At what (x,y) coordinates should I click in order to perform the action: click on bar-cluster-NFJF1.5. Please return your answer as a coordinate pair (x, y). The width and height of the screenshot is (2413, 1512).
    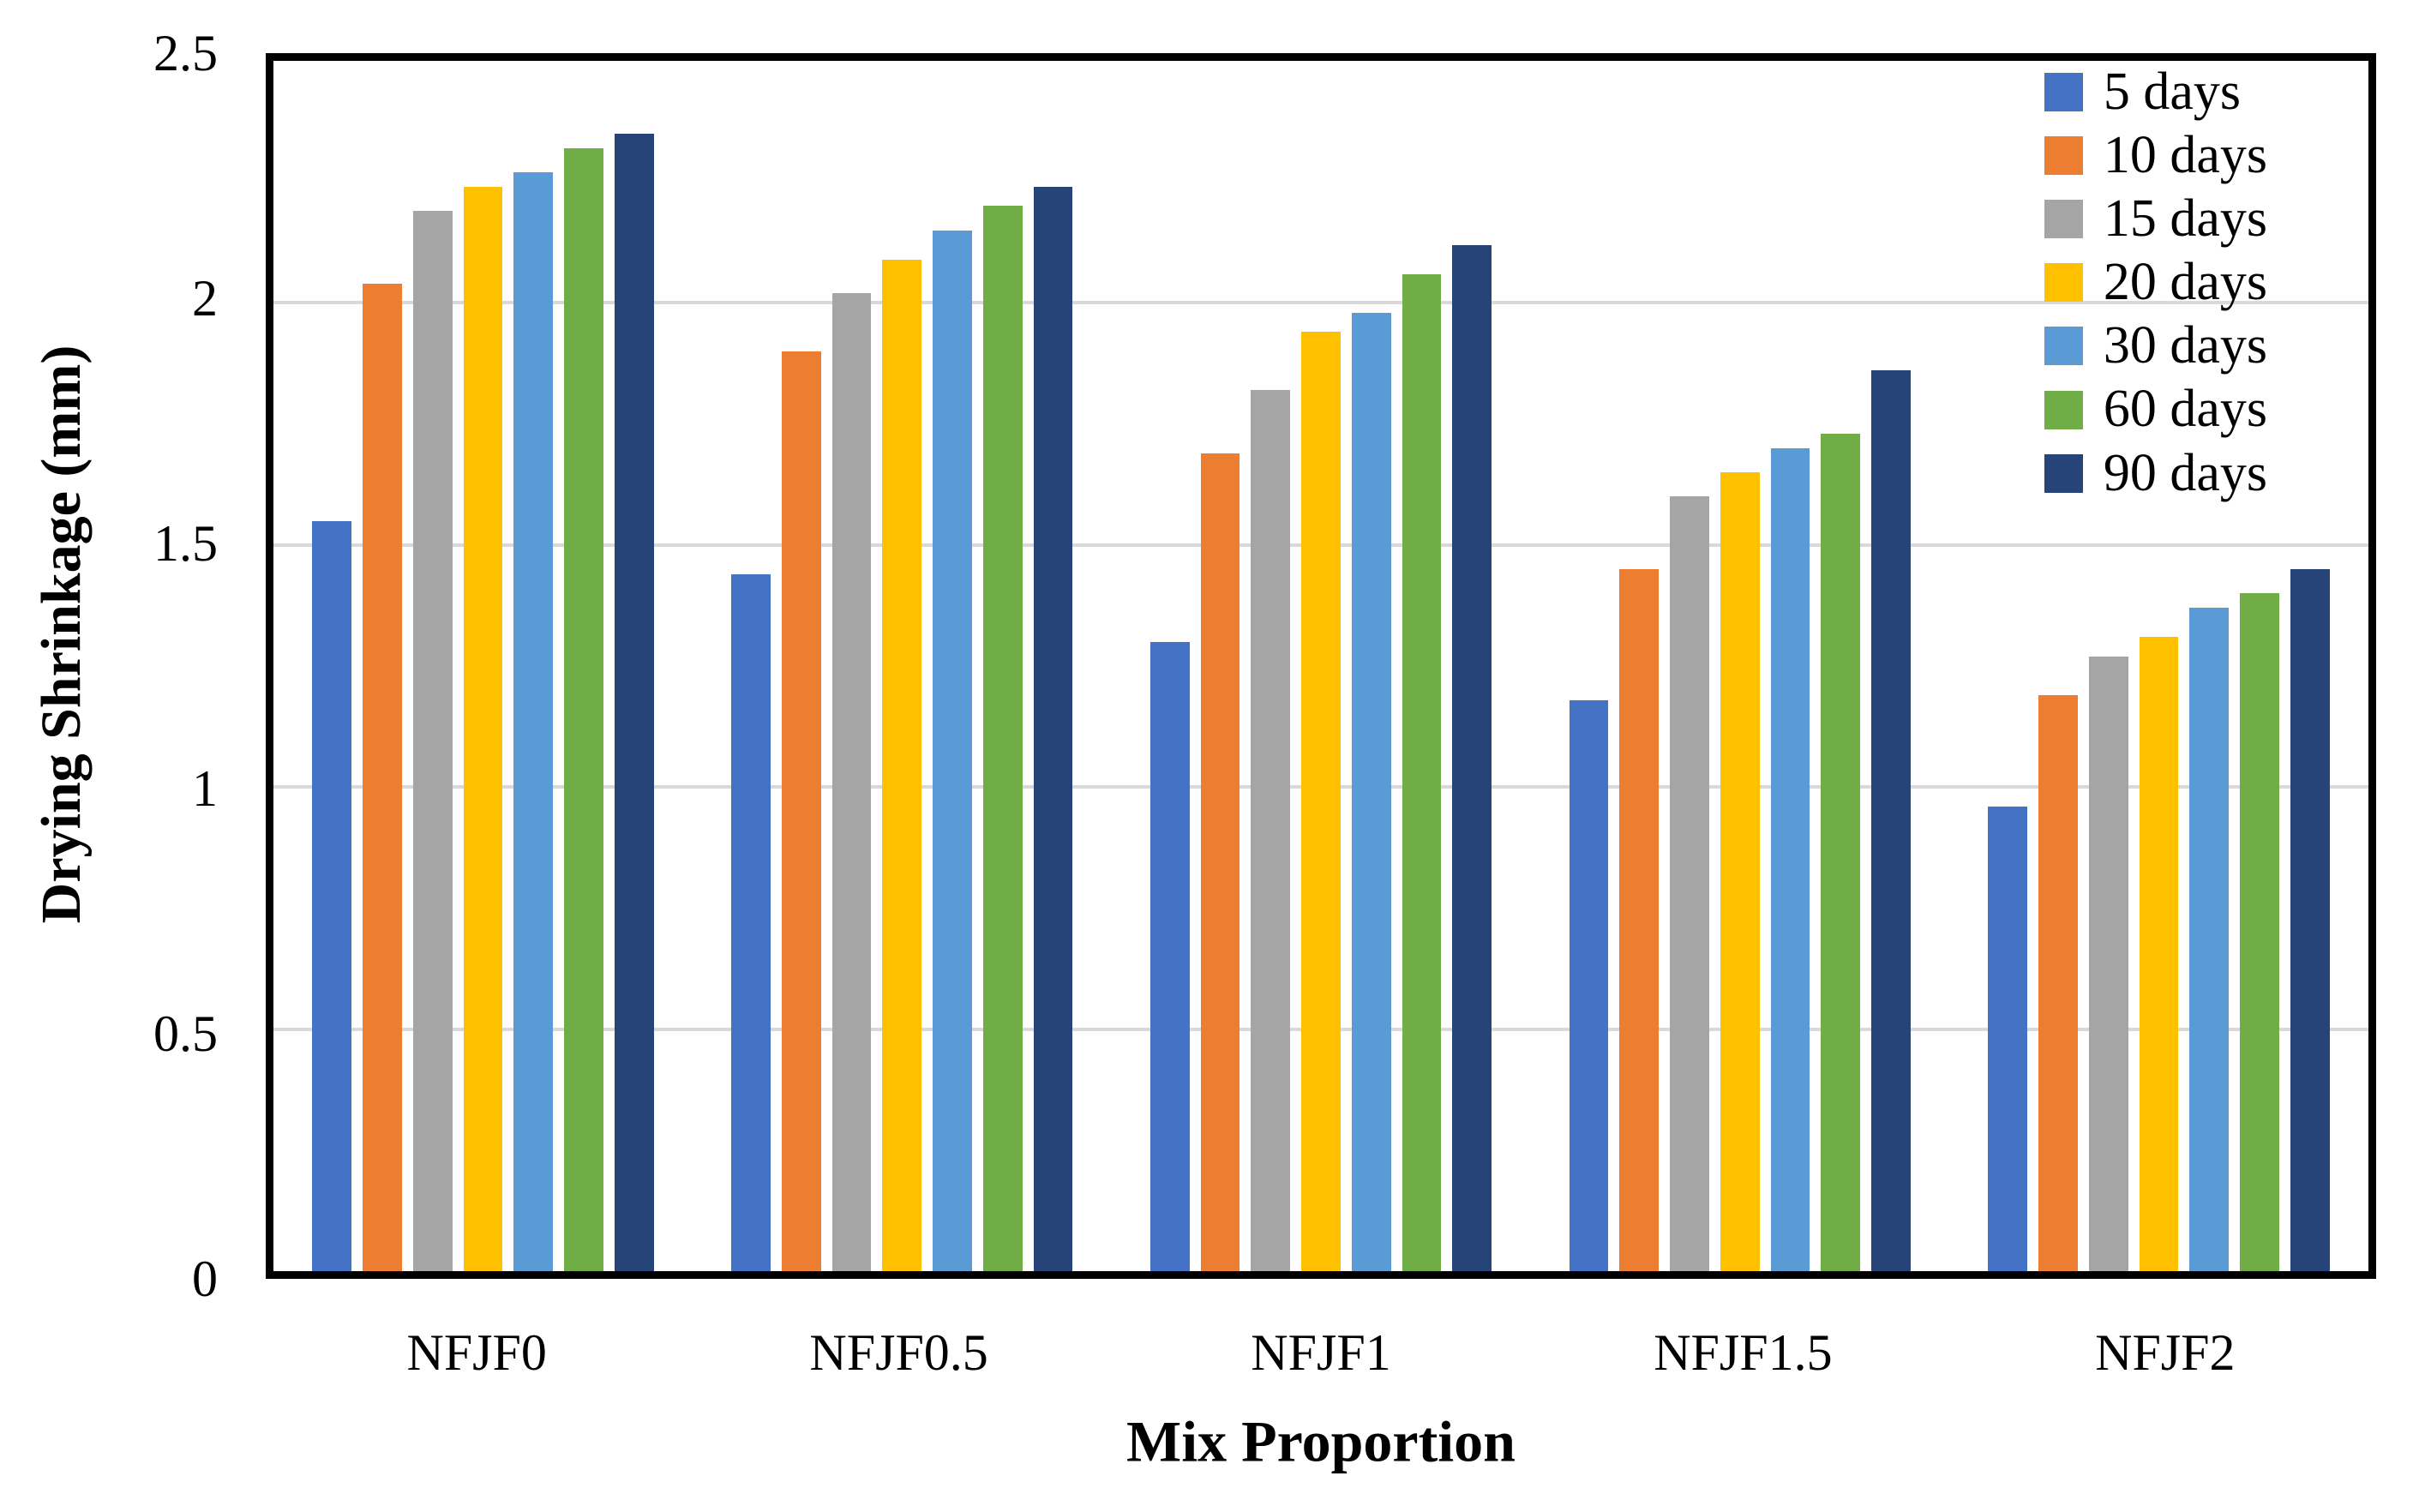
    Looking at the image, I should click on (1740, 666).